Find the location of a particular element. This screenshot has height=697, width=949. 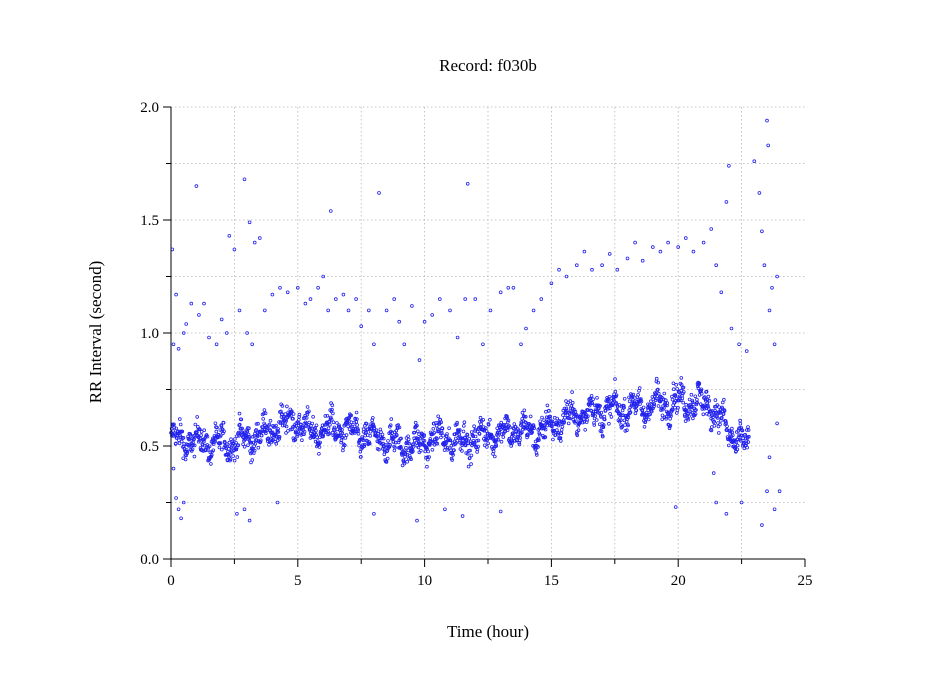

y-tick-label: 0.0 is located at coordinates (149, 560).